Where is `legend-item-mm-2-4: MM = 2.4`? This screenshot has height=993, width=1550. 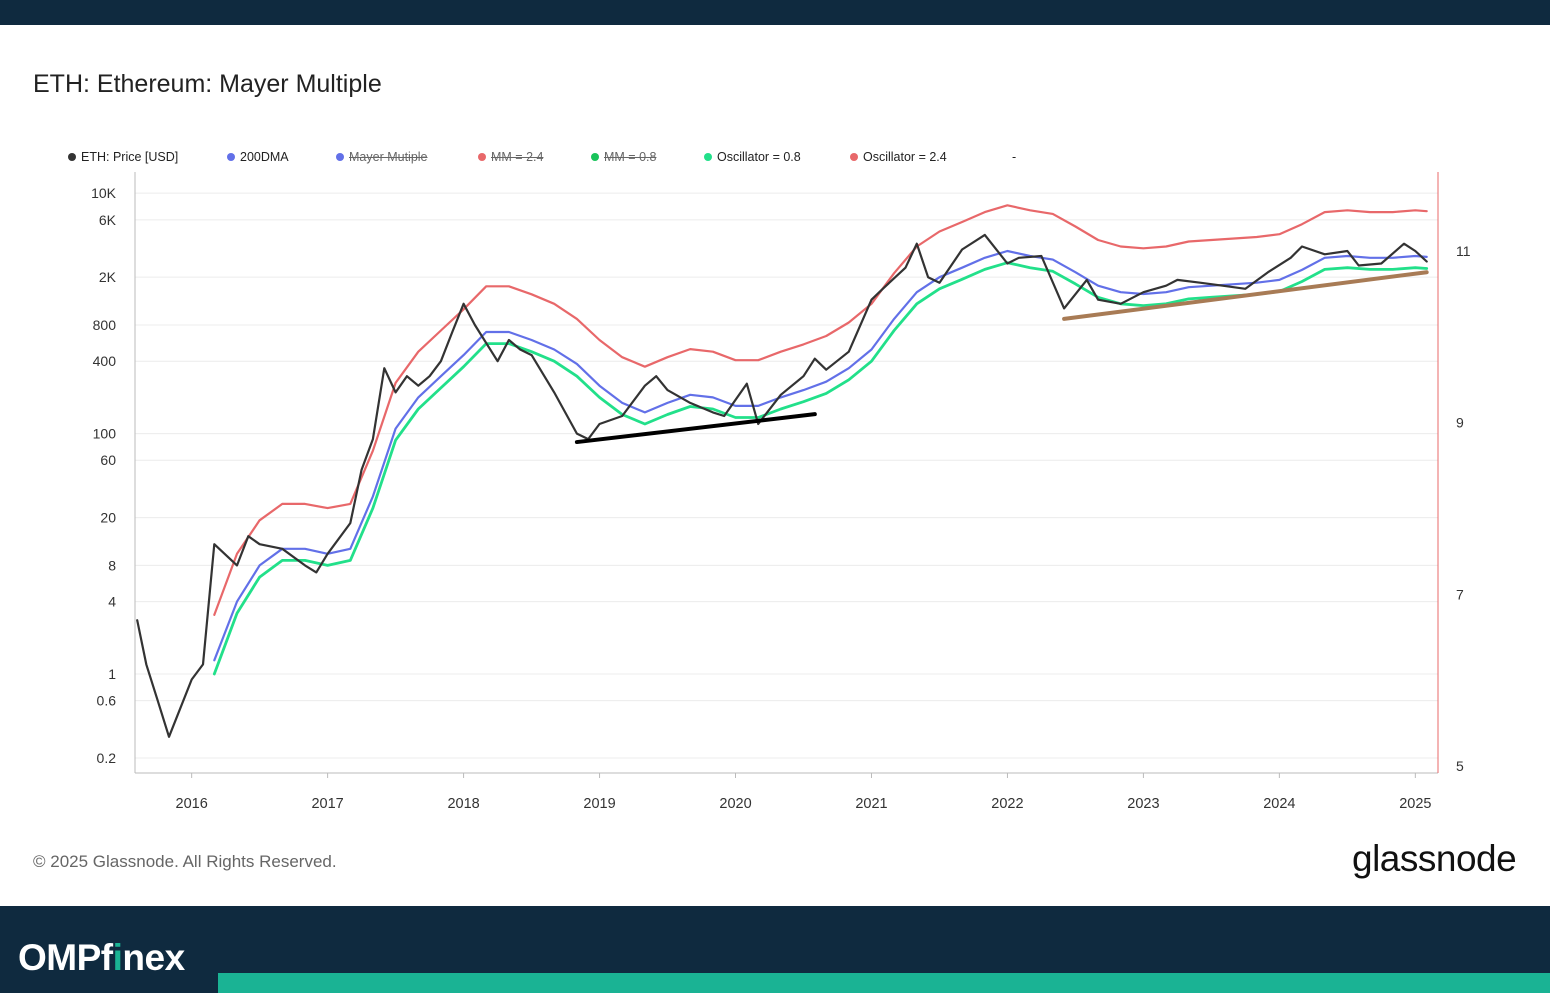 legend-item-mm-2-4: MM = 2.4 is located at coordinates (510, 157).